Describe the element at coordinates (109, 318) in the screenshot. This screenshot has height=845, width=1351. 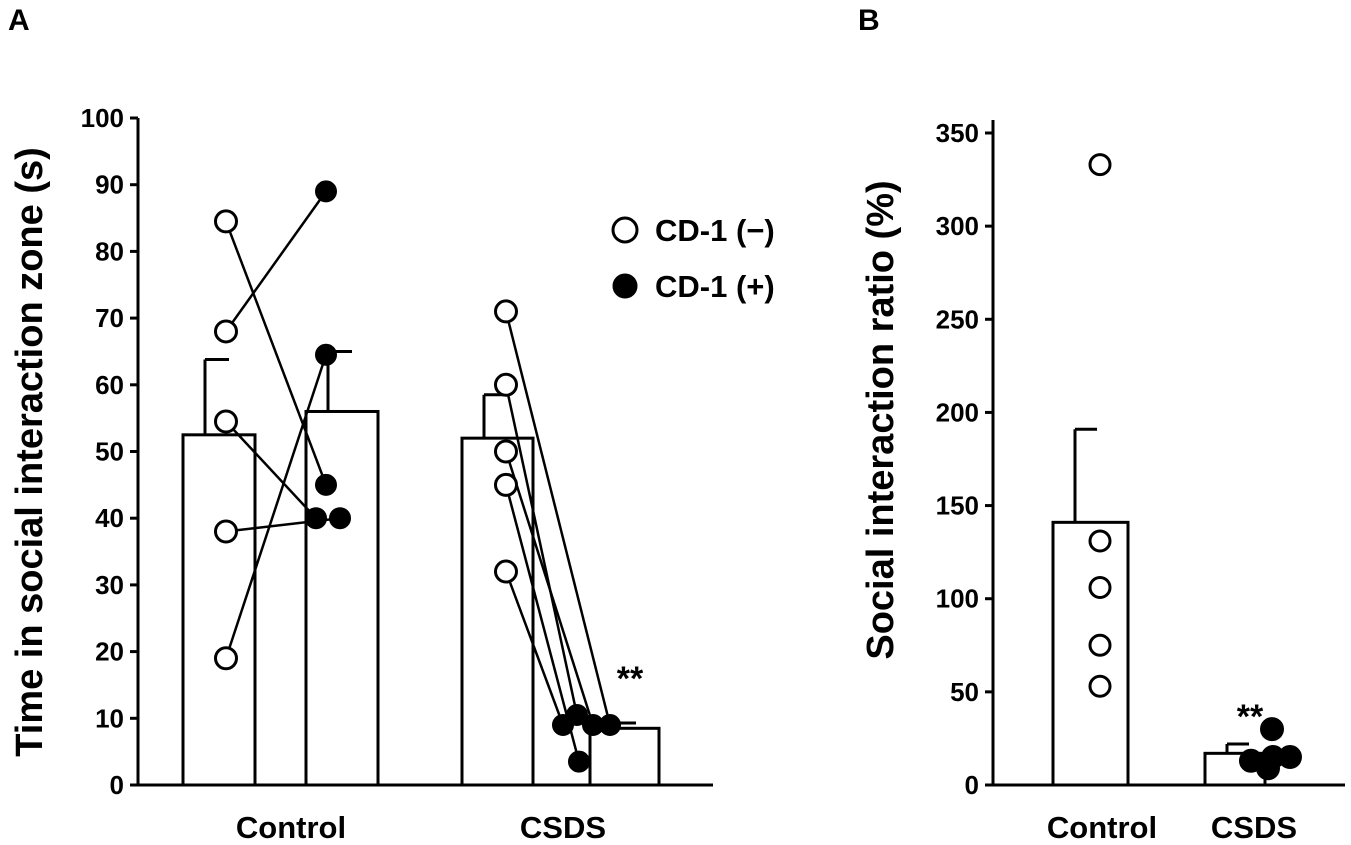
I see `panel-a-y-tick-label: 70` at that location.